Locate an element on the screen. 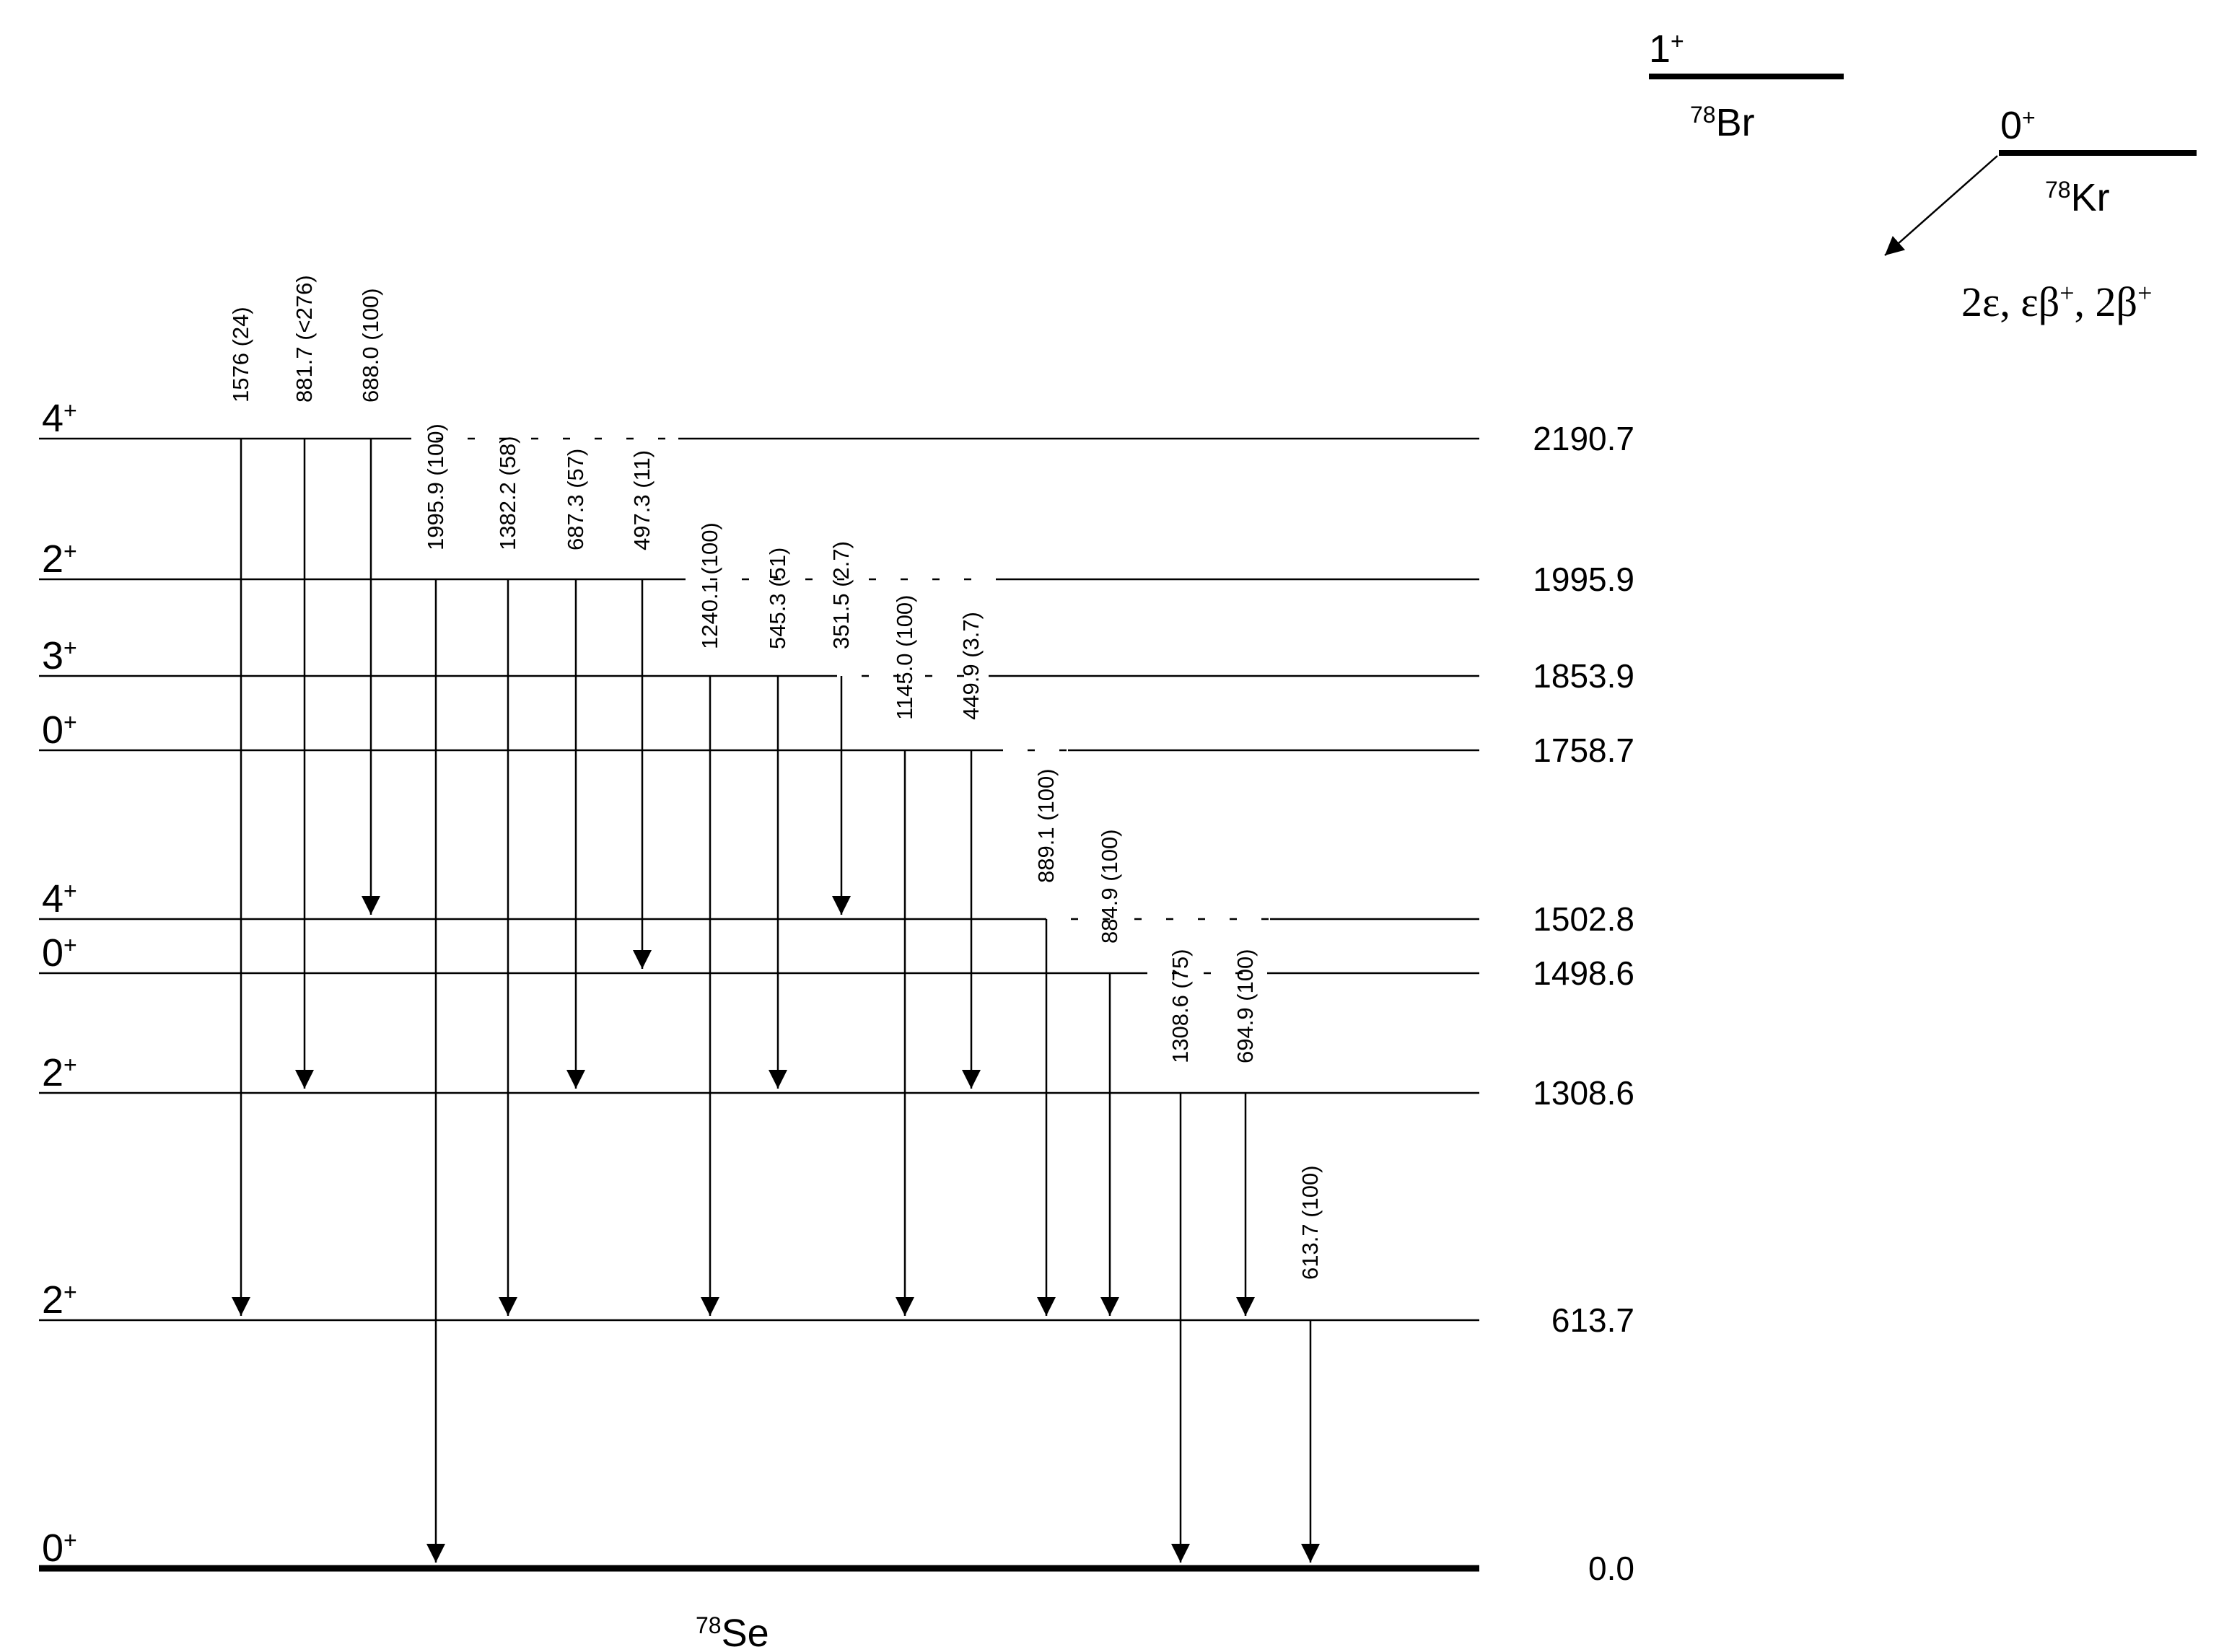 This screenshot has width=2224, height=1652. level-spin-label: 3+ is located at coordinates (59, 655).